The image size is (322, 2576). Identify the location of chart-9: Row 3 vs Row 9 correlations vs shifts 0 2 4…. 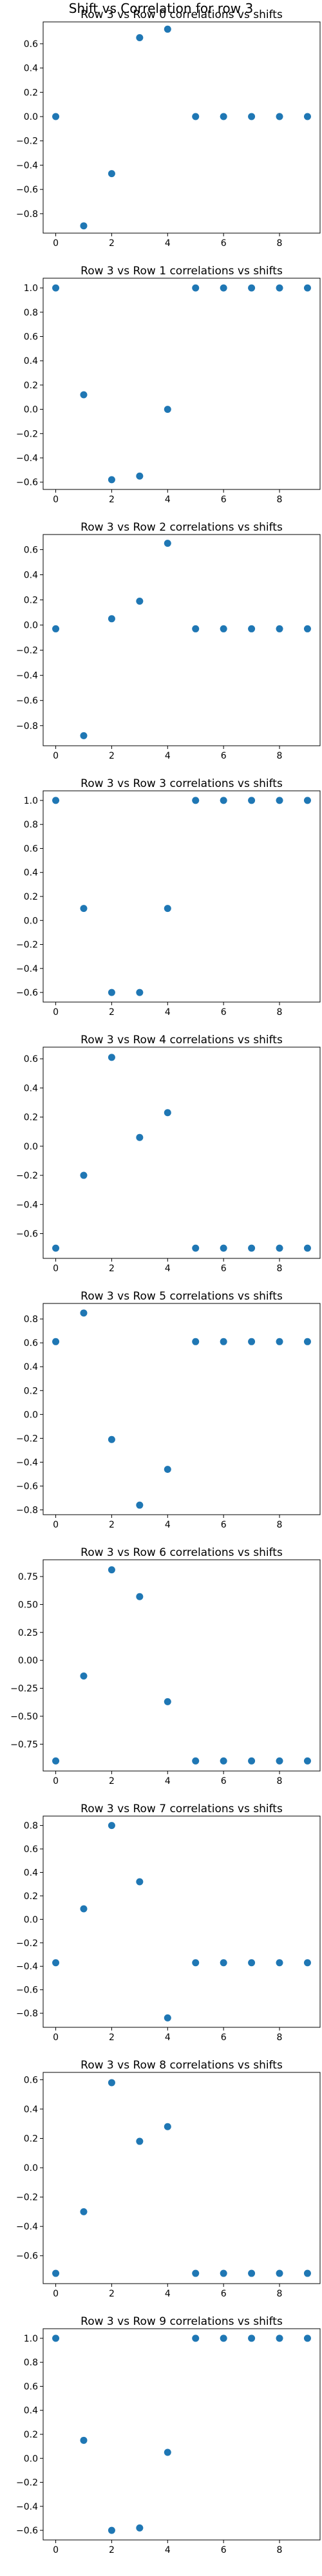
(168, 2435).